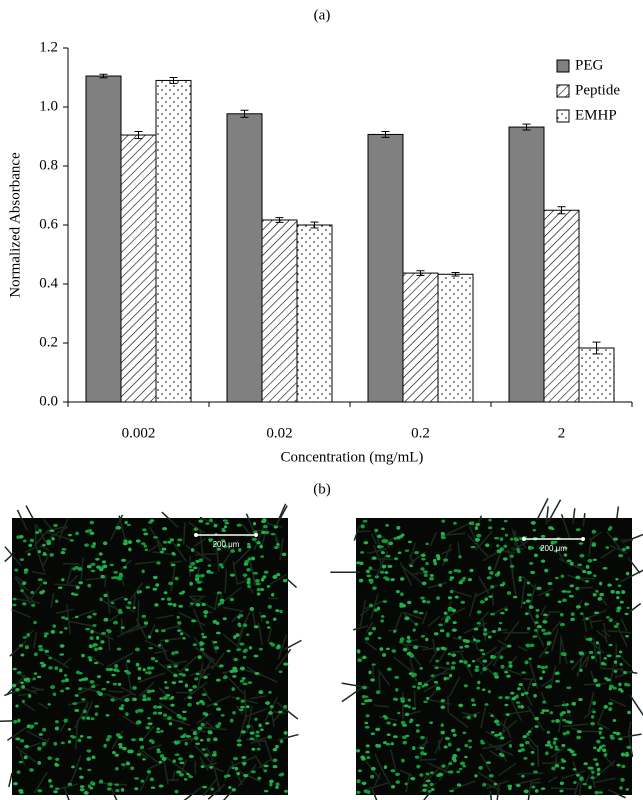  What do you see at coordinates (150, 656) in the screenshot?
I see `image-background` at bounding box center [150, 656].